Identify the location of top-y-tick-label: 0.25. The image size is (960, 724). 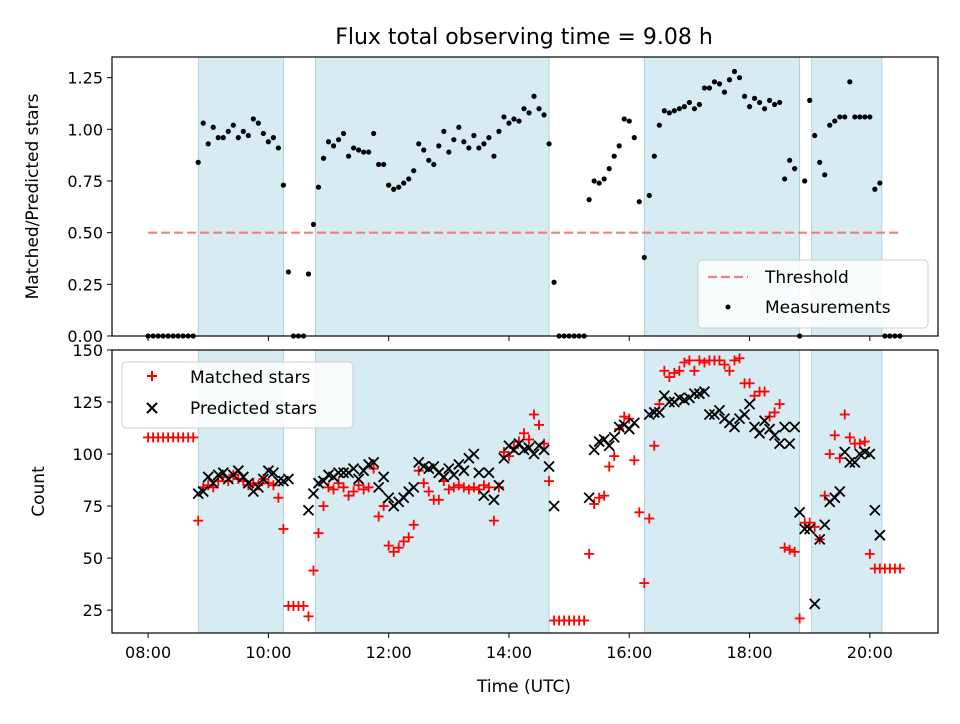
(85, 284).